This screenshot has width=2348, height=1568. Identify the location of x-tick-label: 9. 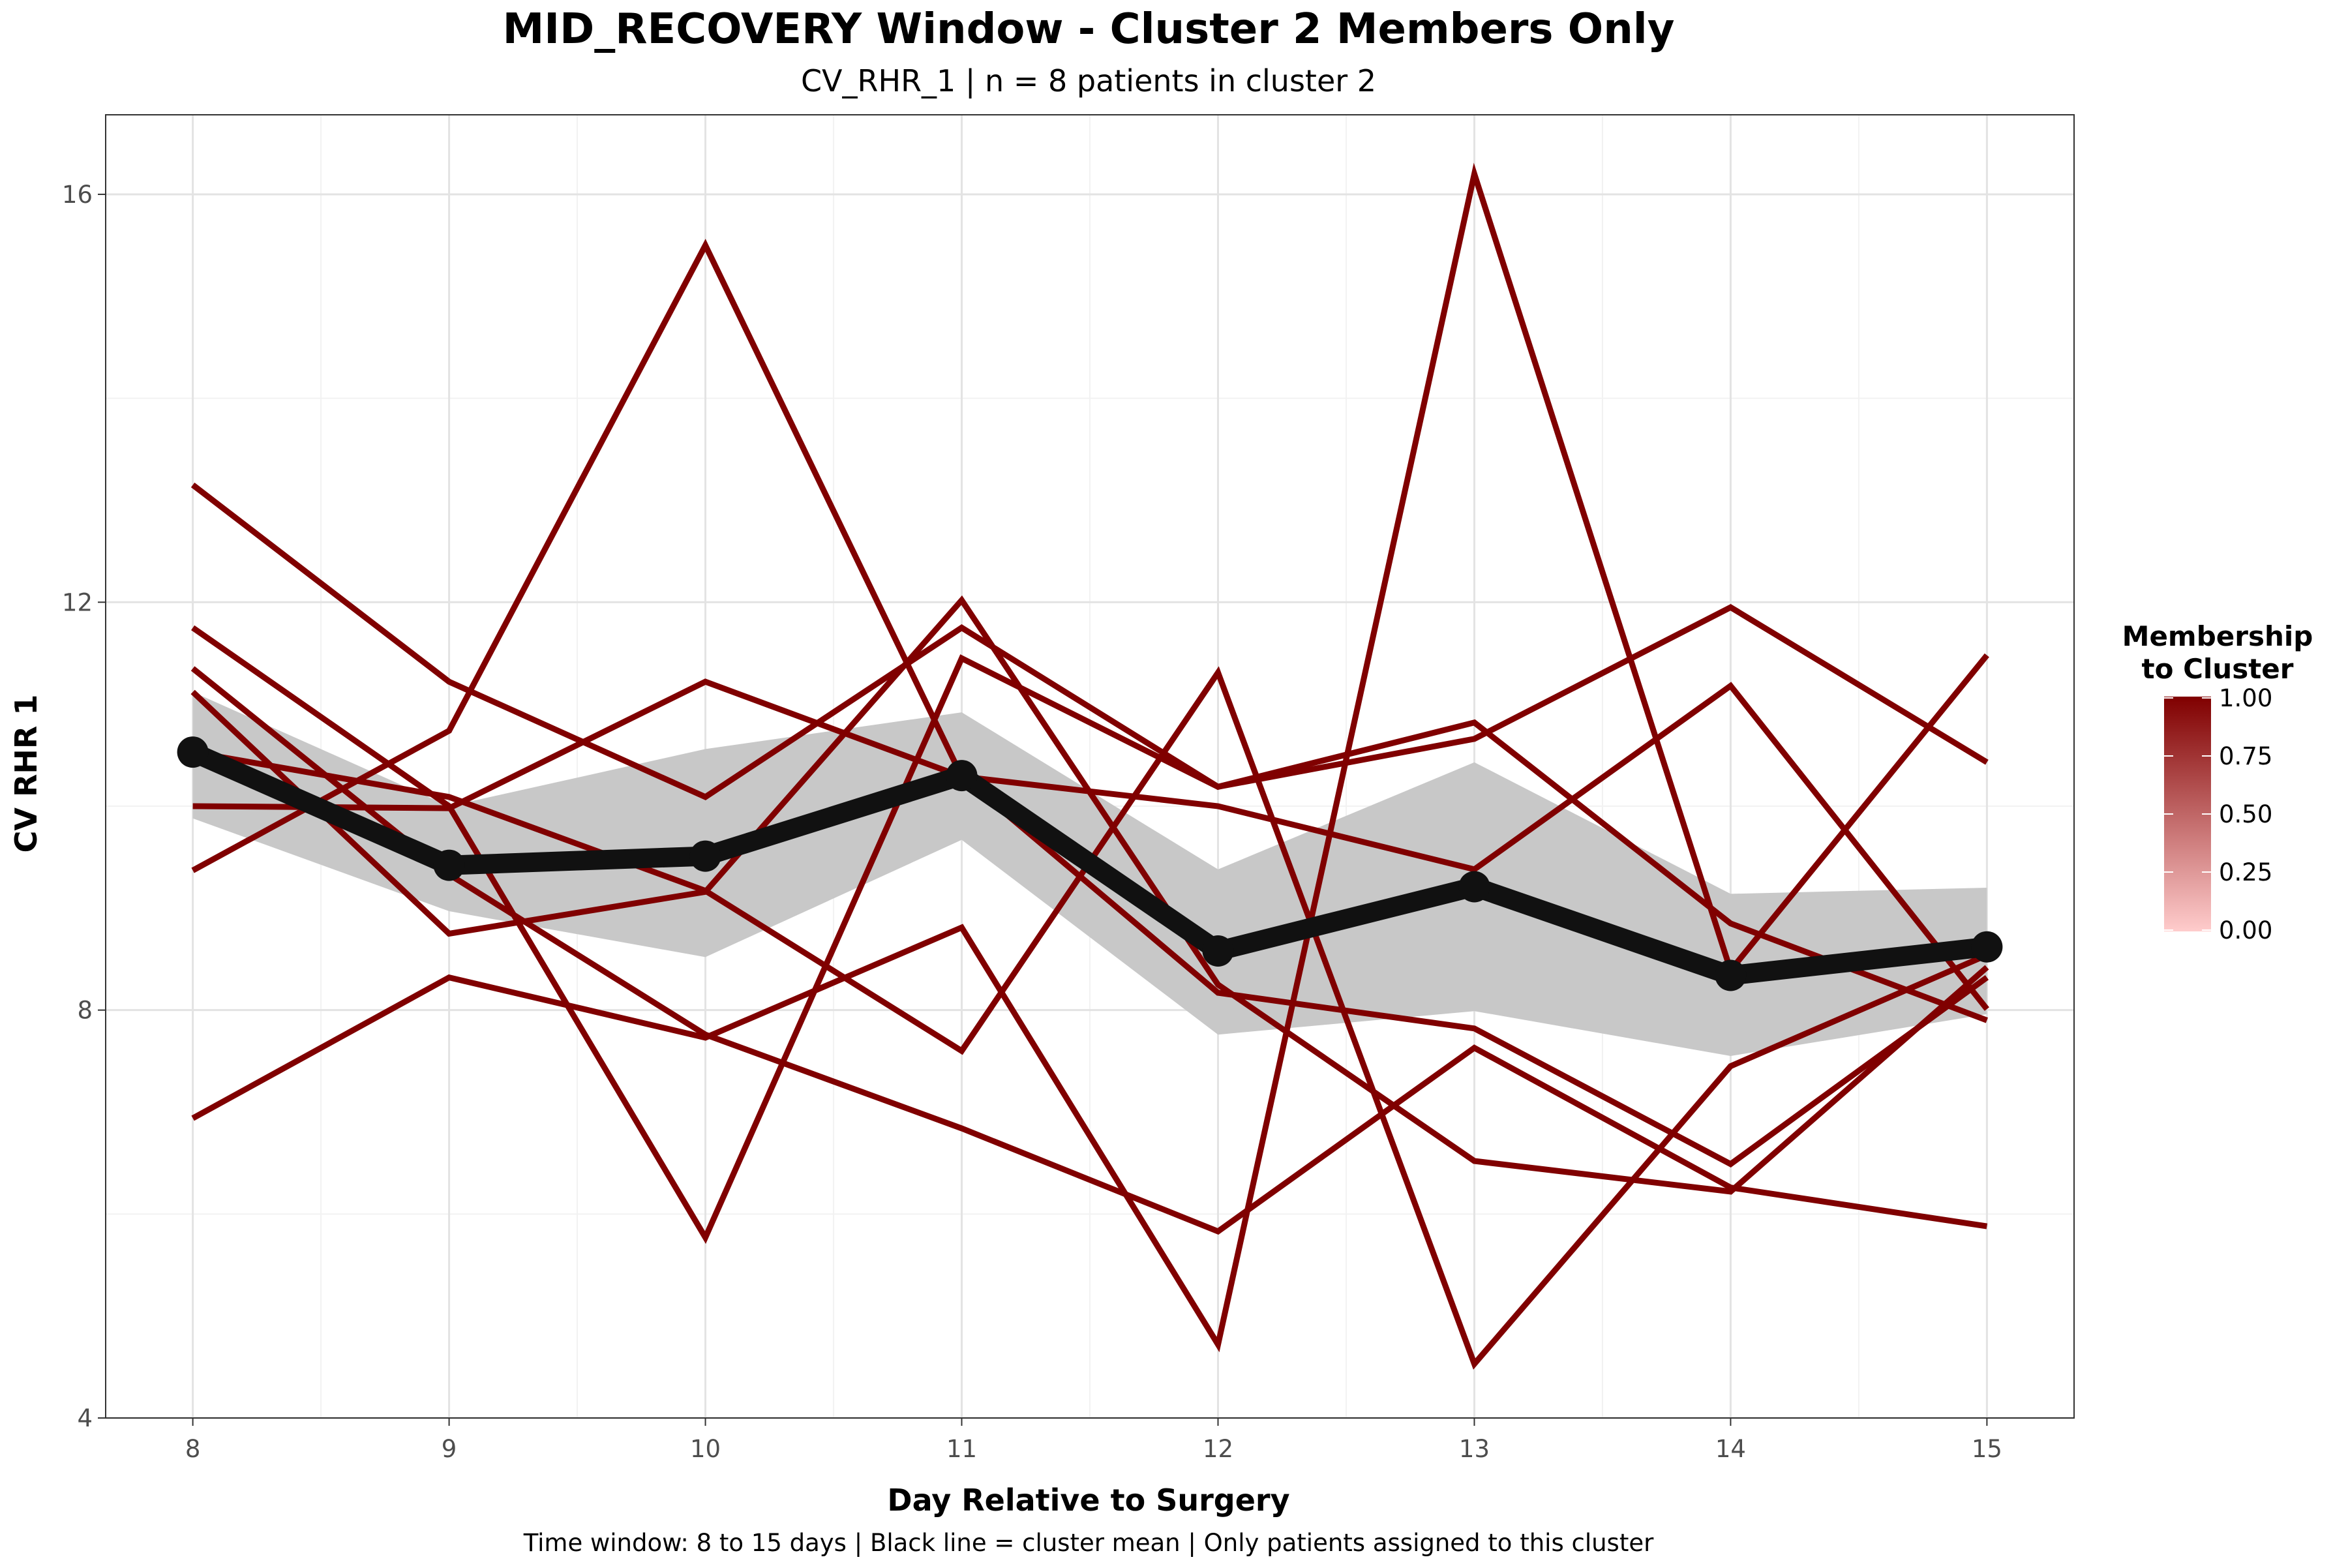
(449, 1449).